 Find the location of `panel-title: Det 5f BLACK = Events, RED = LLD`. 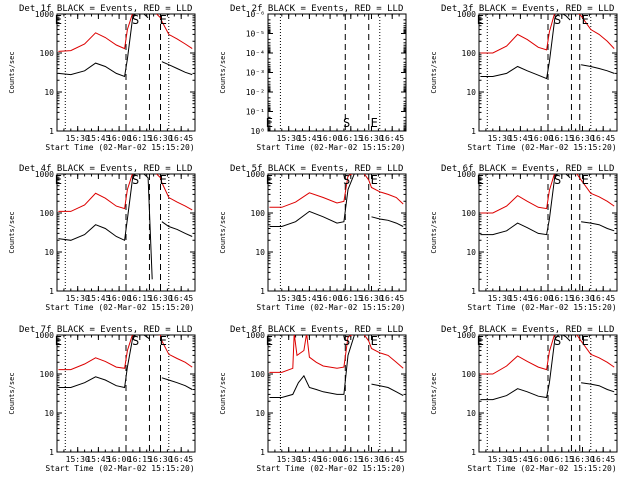

panel-title: Det 5f BLACK = Events, RED = LLD is located at coordinates (316, 169).